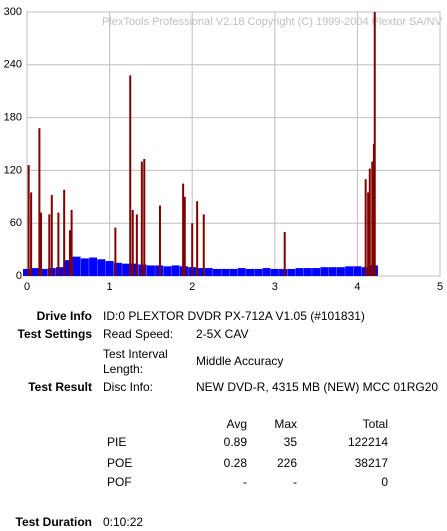  Describe the element at coordinates (135, 361) in the screenshot. I see `label: Test Interval Length:` at that location.